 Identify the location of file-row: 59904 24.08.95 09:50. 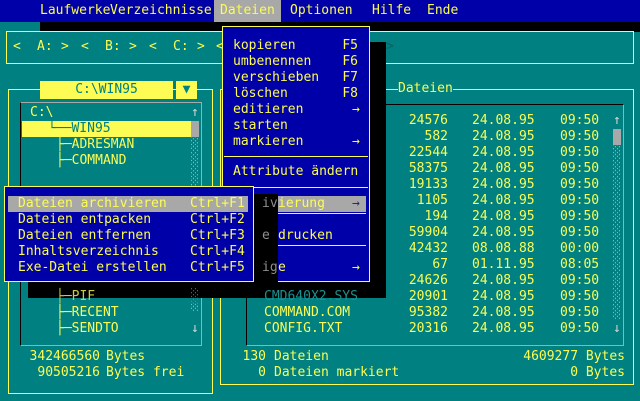
(434, 233).